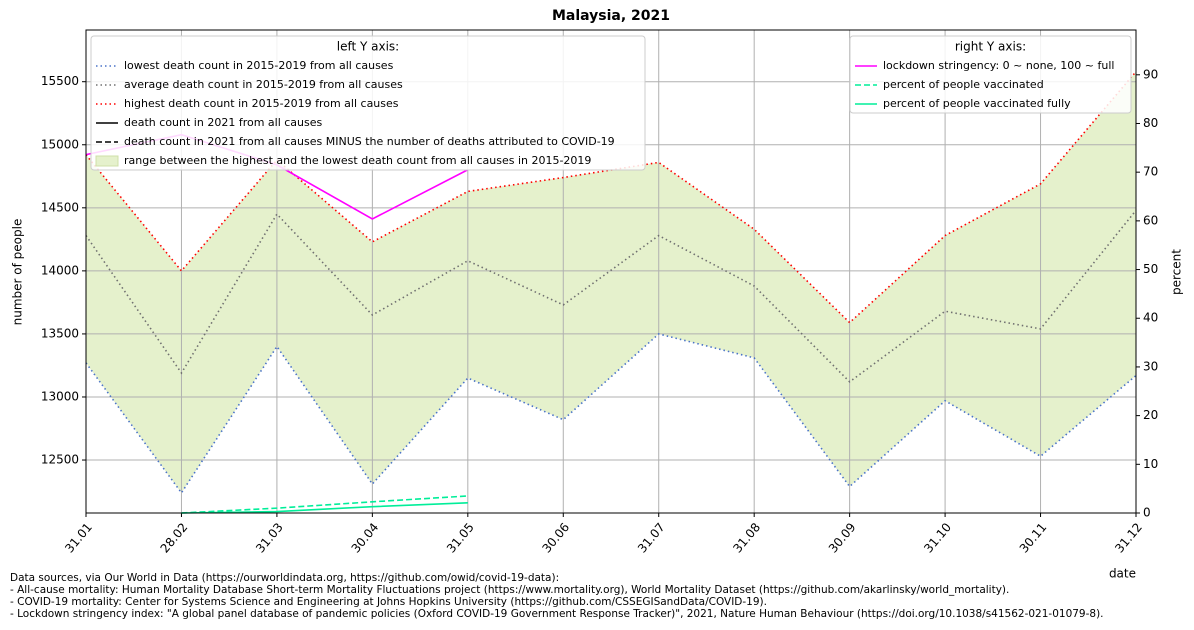 The width and height of the screenshot is (1194, 630). Describe the element at coordinates (60, 396) in the screenshot. I see `y-tick-label: 13000` at that location.